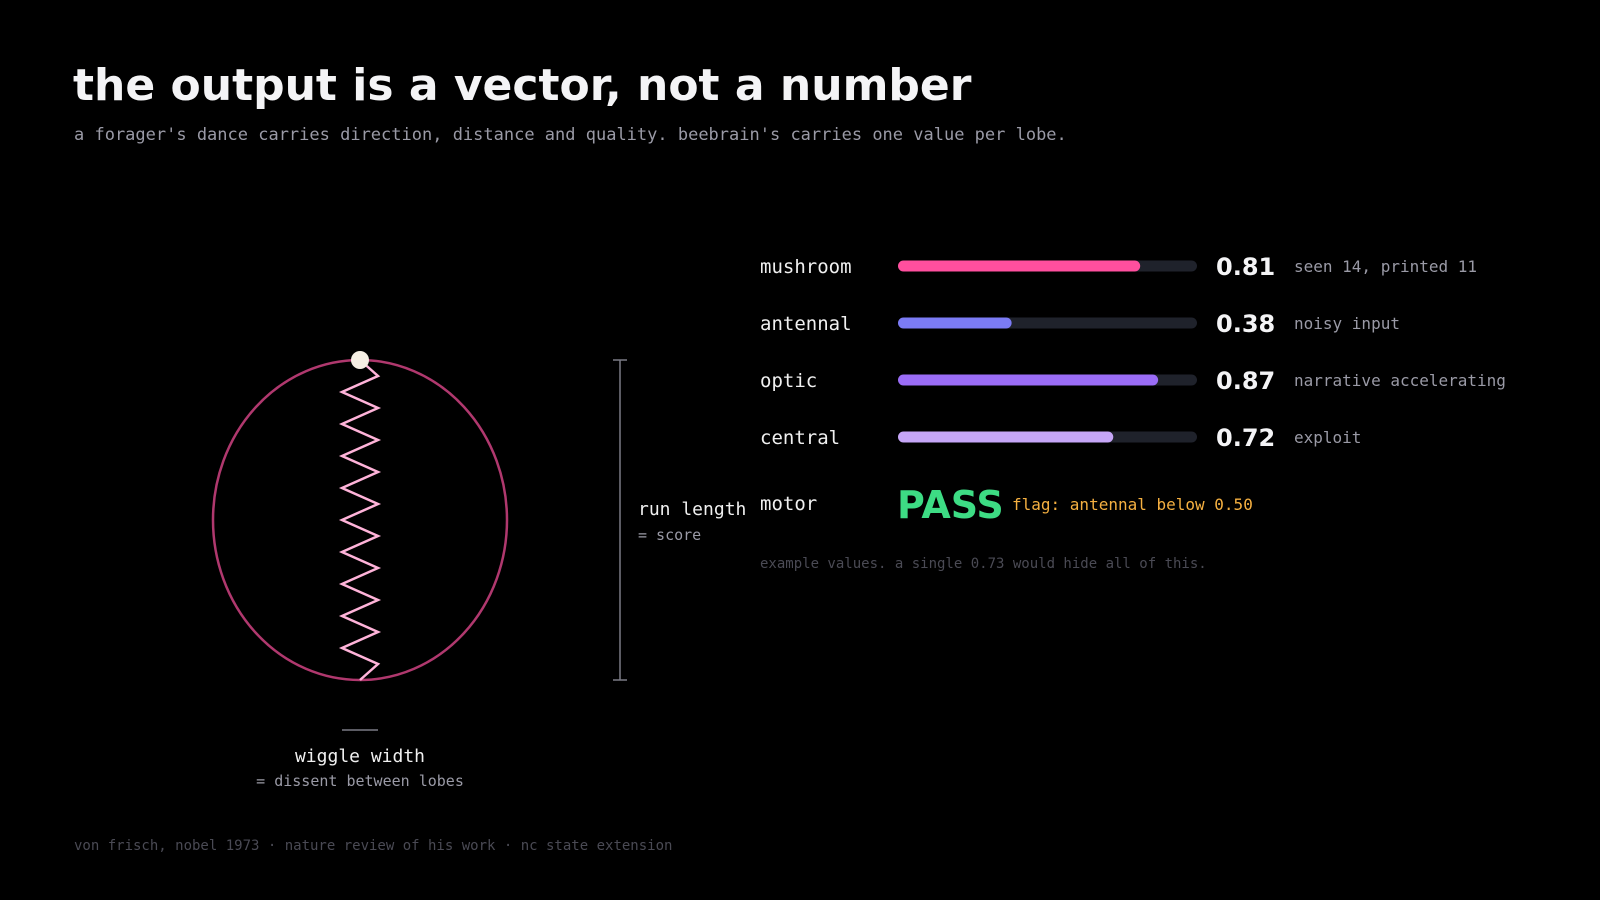  What do you see at coordinates (788, 381) in the screenshot?
I see `lobe-name: optic` at bounding box center [788, 381].